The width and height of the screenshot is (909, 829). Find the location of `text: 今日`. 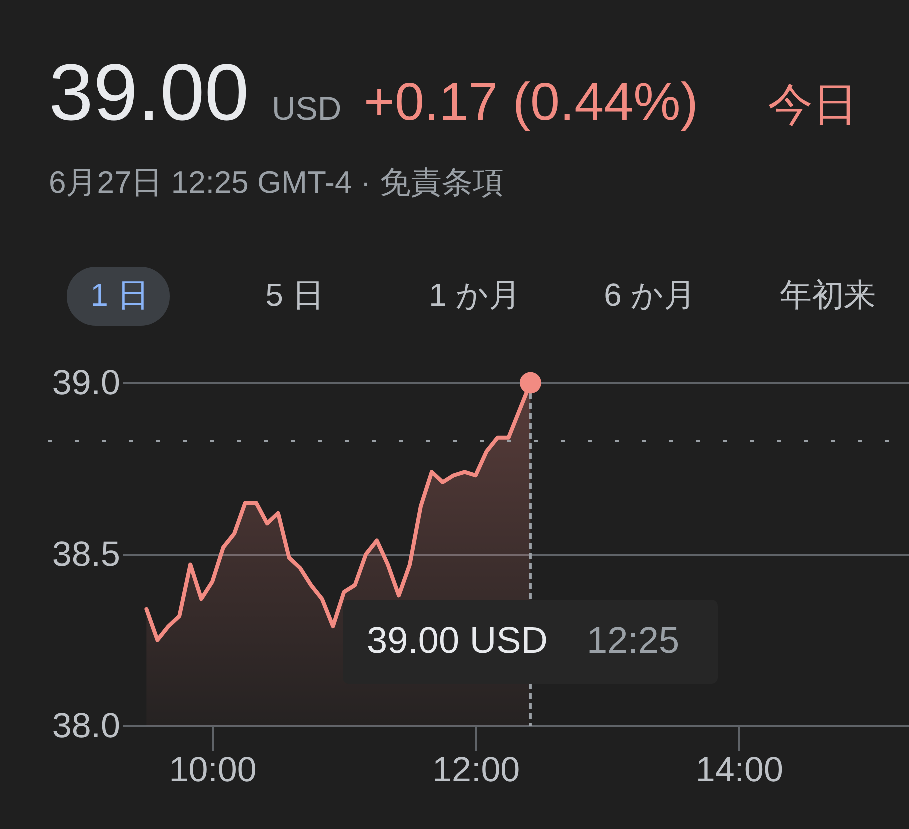

text: 今日 is located at coordinates (813, 104).